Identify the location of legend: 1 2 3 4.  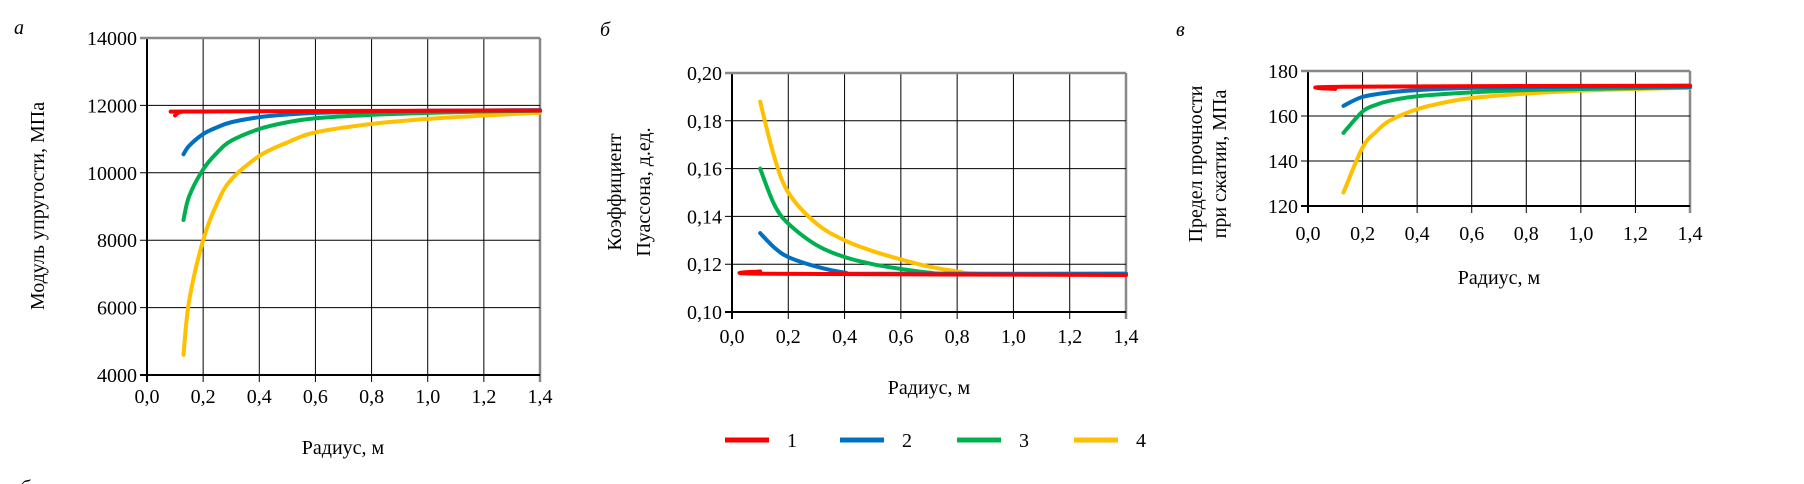
(935, 441).